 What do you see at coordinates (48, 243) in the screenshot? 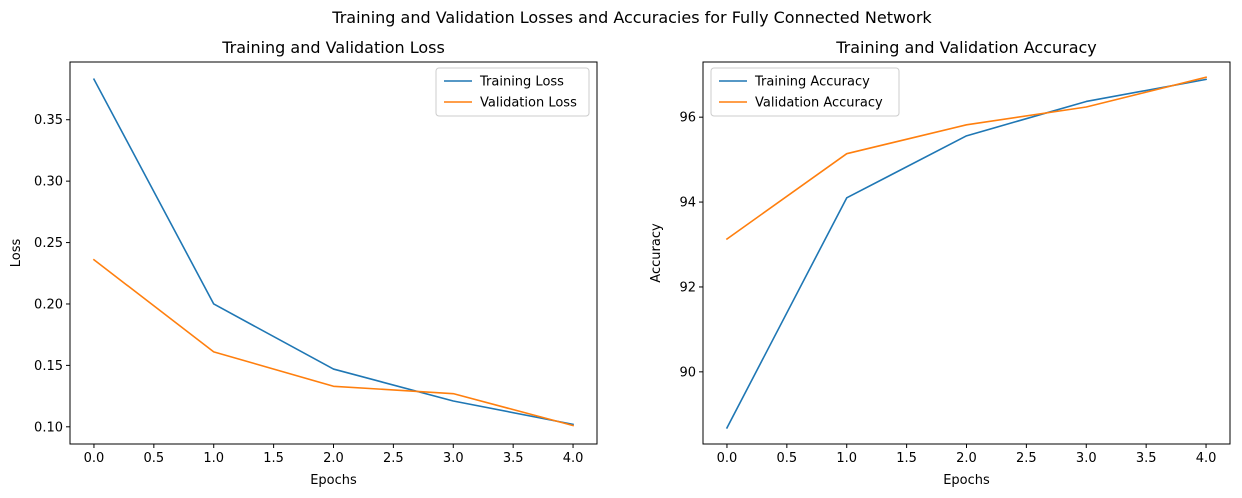
I see `plot0-y-tick-label: 0.25` at bounding box center [48, 243].